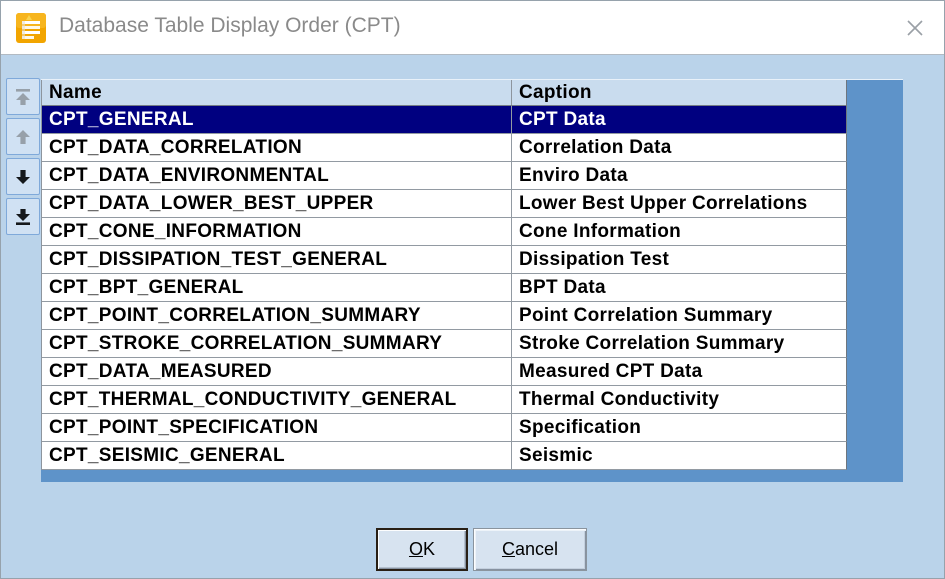 The height and width of the screenshot is (579, 945). What do you see at coordinates (277, 119) in the screenshot?
I see `name-cell: CPT_GENERAL` at bounding box center [277, 119].